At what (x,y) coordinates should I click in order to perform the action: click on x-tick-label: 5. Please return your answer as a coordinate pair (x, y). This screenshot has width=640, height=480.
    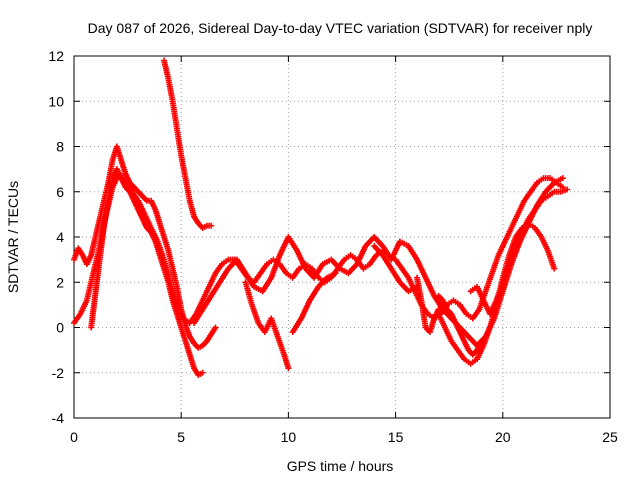
    Looking at the image, I should click on (181, 437).